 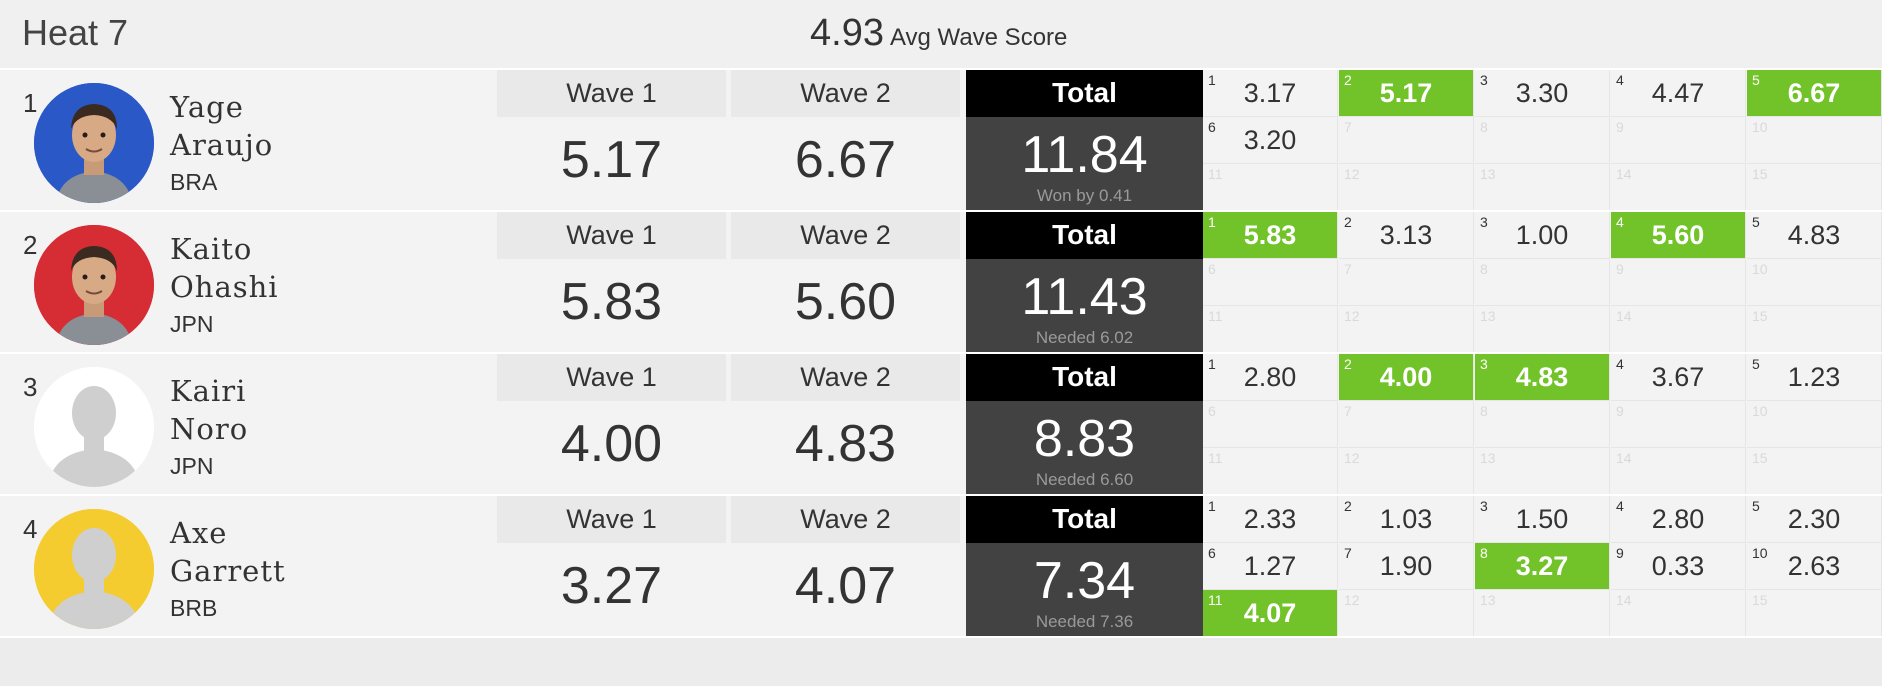 I want to click on wave-1-score: 4.00, so click(x=611, y=447).